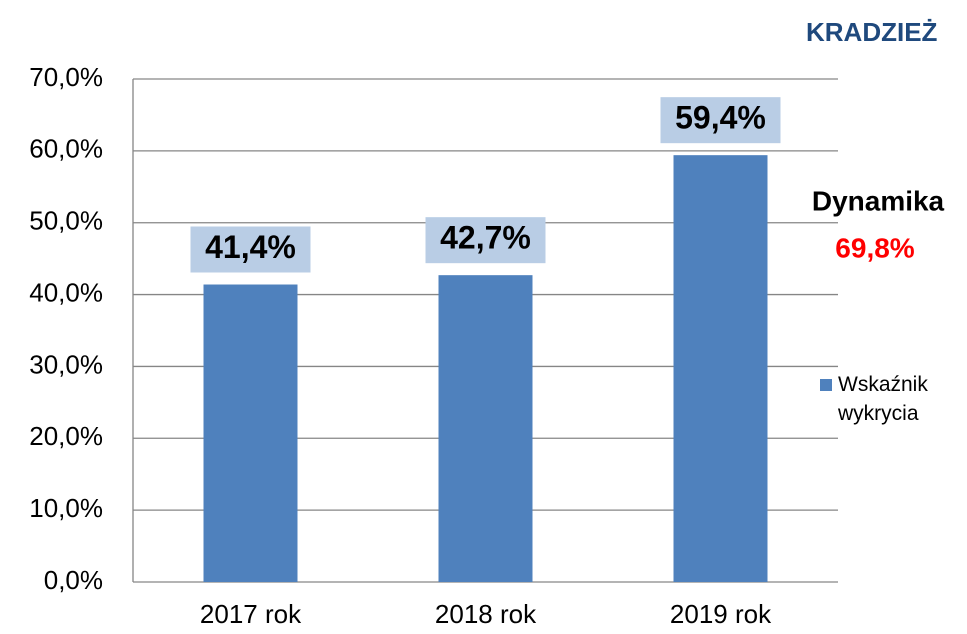 This screenshot has height=634, width=967. What do you see at coordinates (66, 292) in the screenshot?
I see `y-tick-label: 40,0%` at bounding box center [66, 292].